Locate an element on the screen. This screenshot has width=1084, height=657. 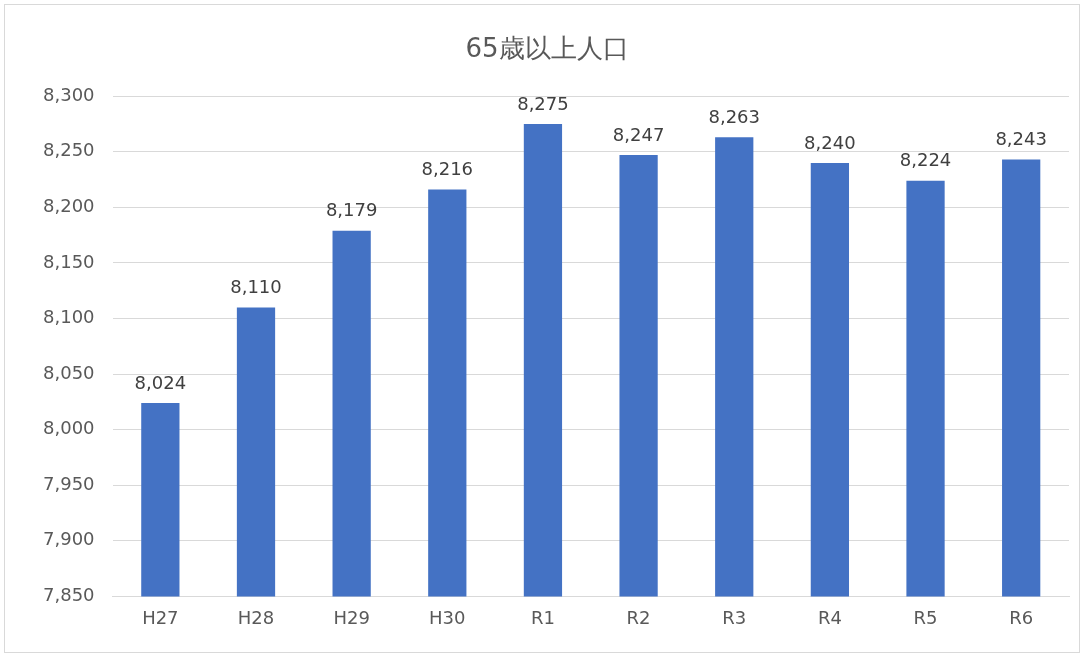
x-tick-label: H29 is located at coordinates (351, 617).